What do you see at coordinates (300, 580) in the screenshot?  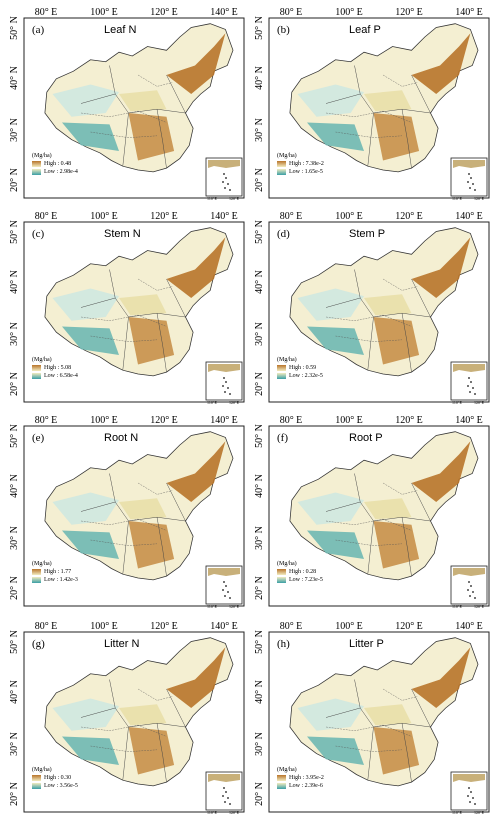 I see `legend-low-row: Low : 7.23e-5` at bounding box center [300, 580].